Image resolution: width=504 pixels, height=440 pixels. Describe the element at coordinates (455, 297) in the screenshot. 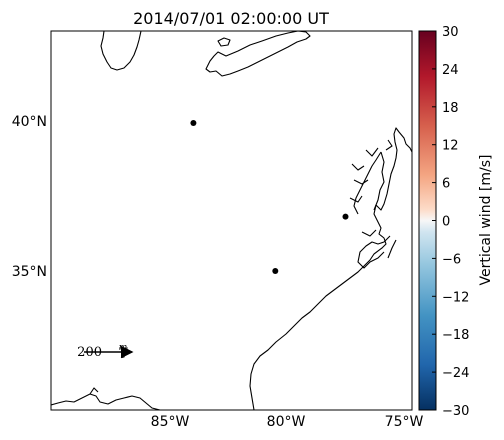

I see `colorbar-tick-label: −12` at that location.